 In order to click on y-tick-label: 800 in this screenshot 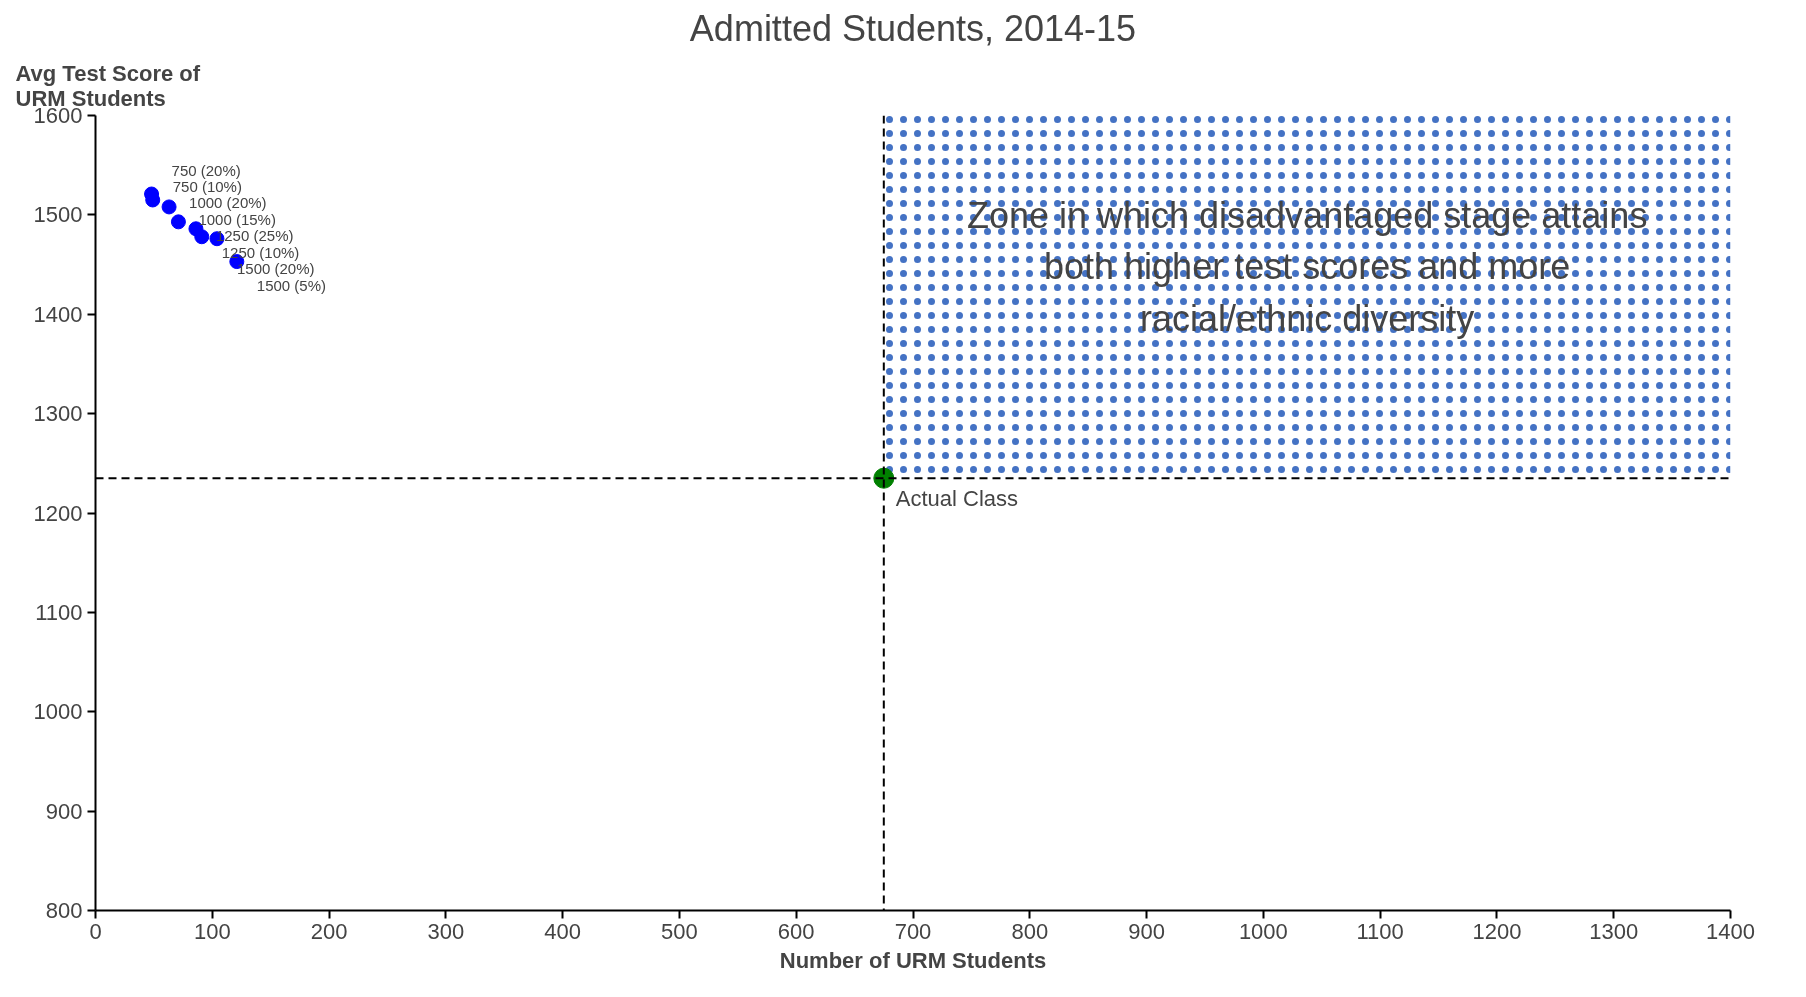, I will do `click(64, 910)`.